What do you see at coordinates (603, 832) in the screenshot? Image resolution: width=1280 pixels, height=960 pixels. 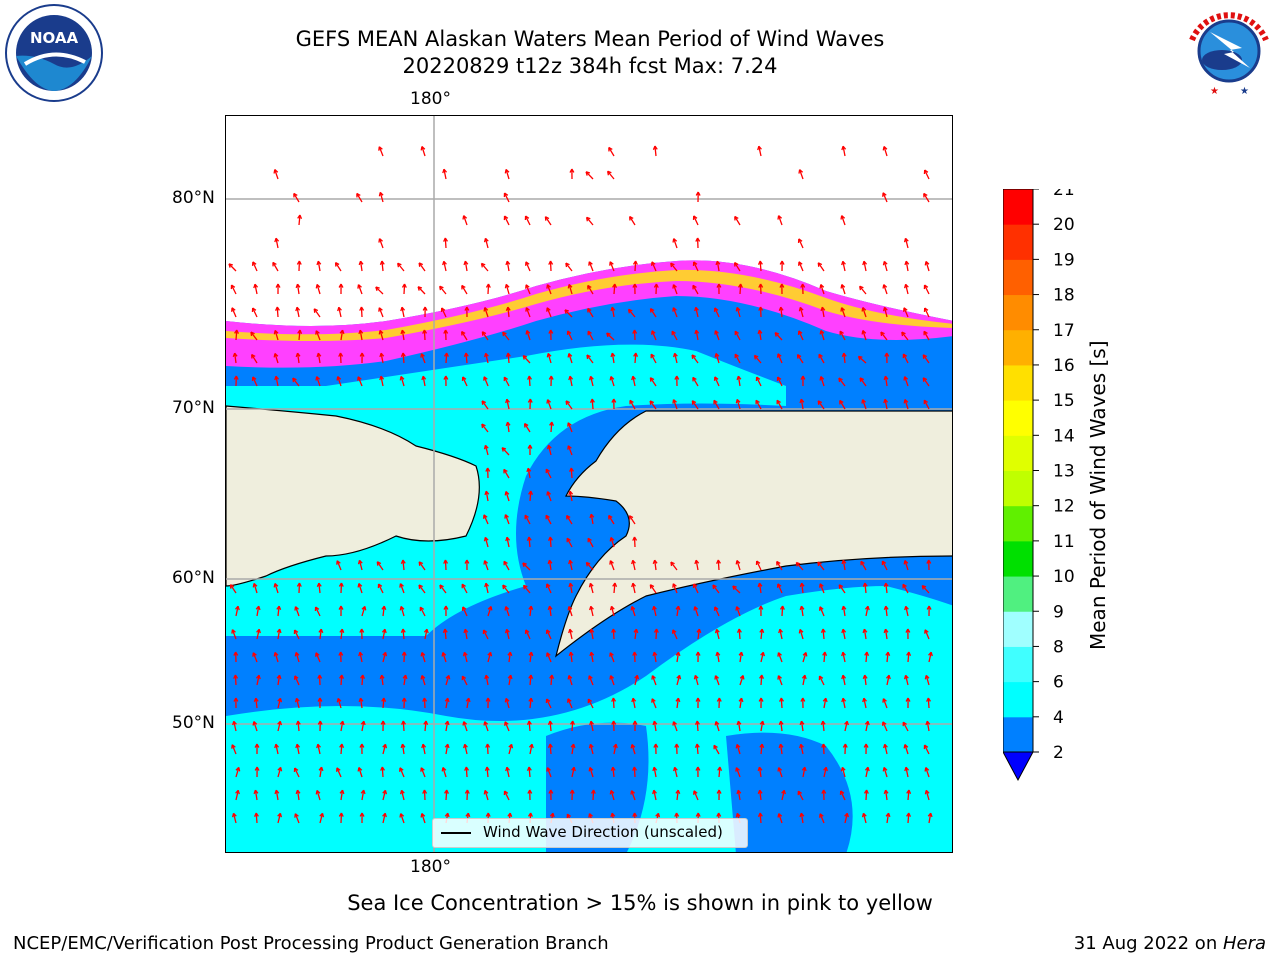 I see `legend-text: Wind Wave Direction (unscaled)` at bounding box center [603, 832].